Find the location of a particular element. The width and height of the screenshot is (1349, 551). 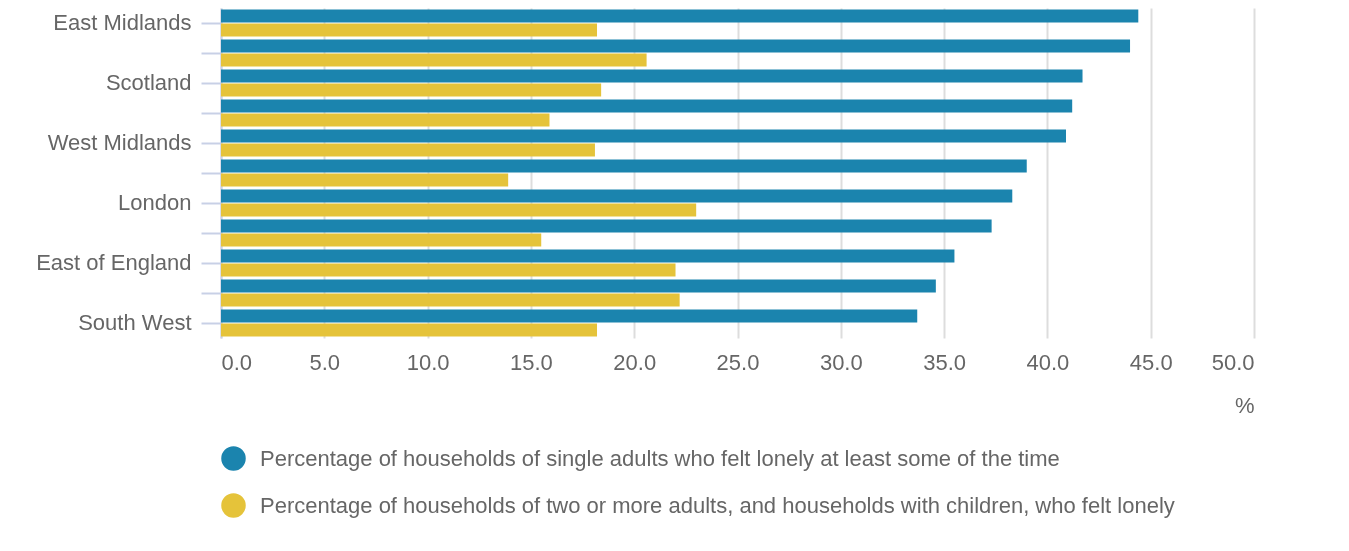

x-tick-label: 20.0 is located at coordinates (635, 362).